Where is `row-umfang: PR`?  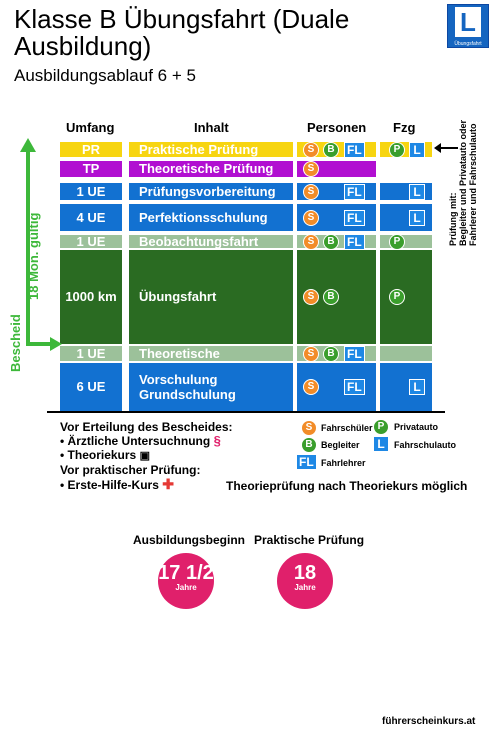 row-umfang: PR is located at coordinates (91, 149).